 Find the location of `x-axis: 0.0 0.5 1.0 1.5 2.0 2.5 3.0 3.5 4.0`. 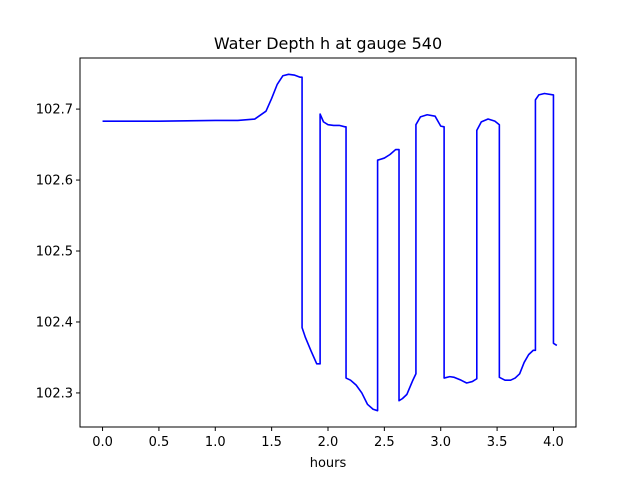

x-axis: 0.0 0.5 1.0 1.5 2.0 2.5 3.0 3.5 4.0 is located at coordinates (328, 438).